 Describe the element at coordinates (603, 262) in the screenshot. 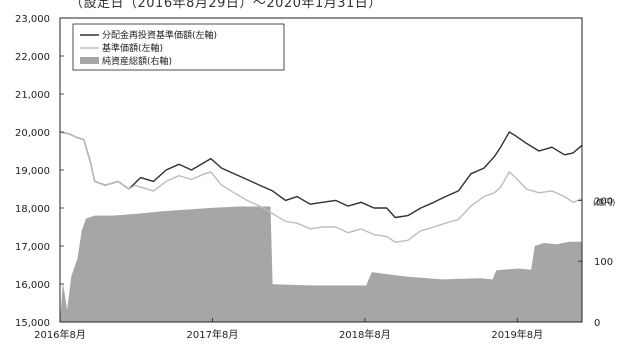

I see `right-tick-label: 100` at that location.